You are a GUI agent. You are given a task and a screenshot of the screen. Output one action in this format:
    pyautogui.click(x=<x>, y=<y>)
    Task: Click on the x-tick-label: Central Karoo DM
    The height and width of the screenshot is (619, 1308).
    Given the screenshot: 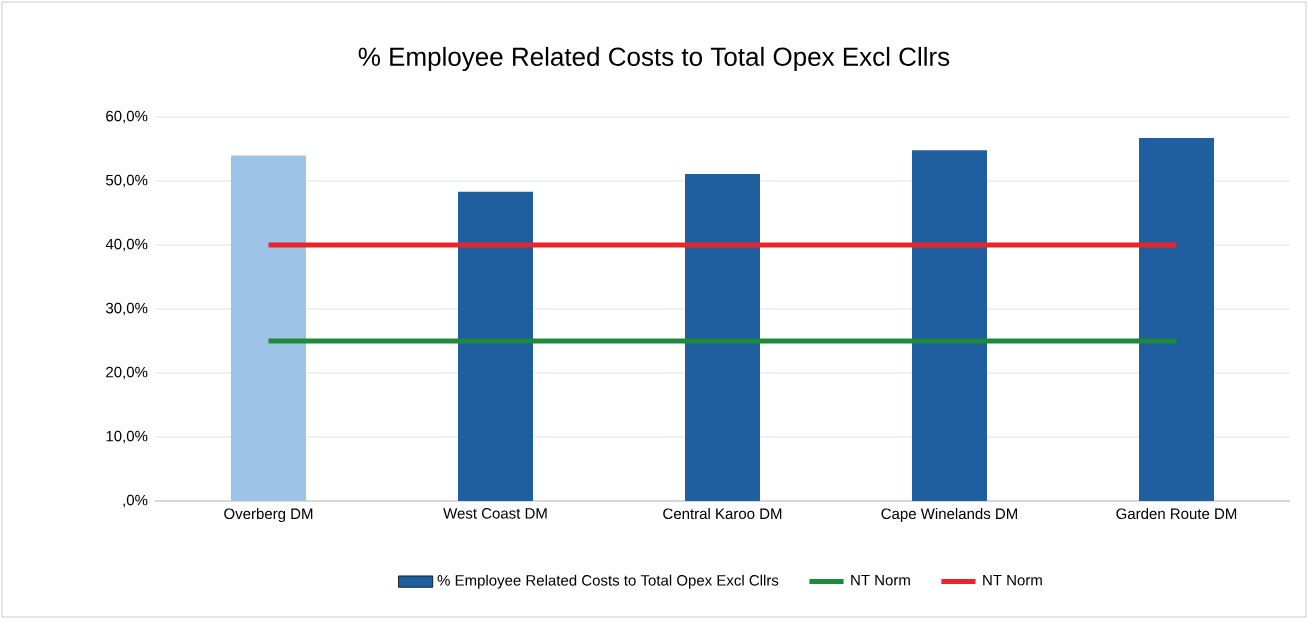 What is the action you would take?
    pyautogui.click(x=722, y=514)
    